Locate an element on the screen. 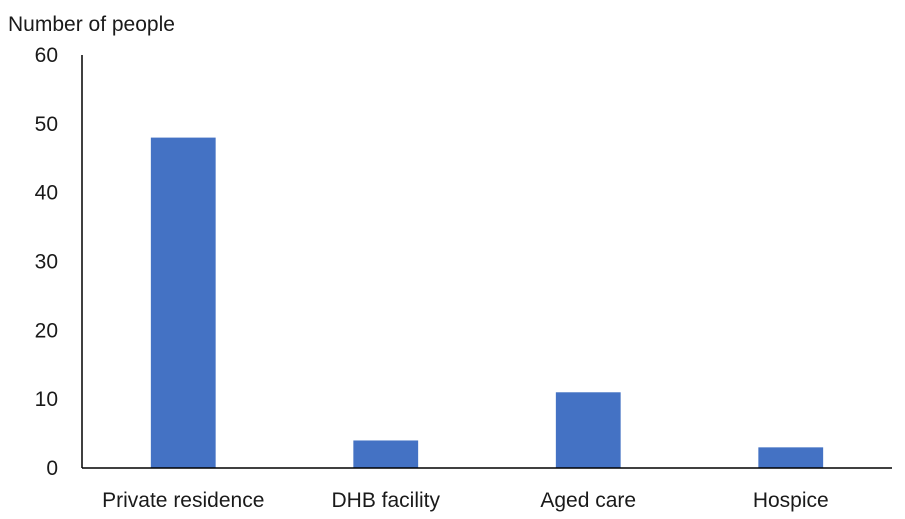 The width and height of the screenshot is (905, 519). bar-aged-care is located at coordinates (588, 430).